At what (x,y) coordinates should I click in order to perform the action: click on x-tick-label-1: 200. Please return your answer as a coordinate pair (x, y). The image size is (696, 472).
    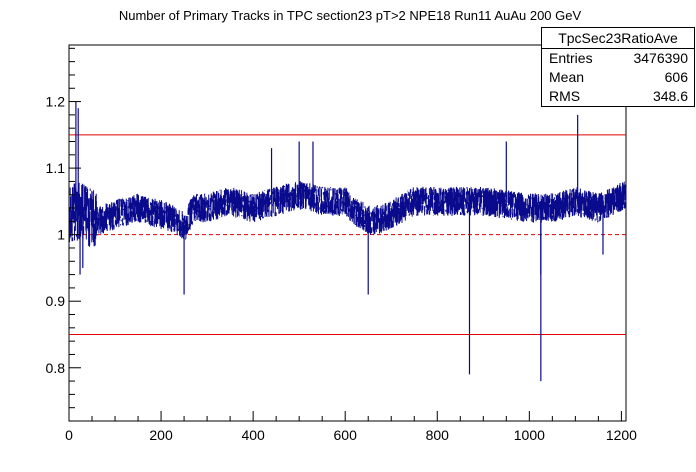
    Looking at the image, I should click on (161, 435).